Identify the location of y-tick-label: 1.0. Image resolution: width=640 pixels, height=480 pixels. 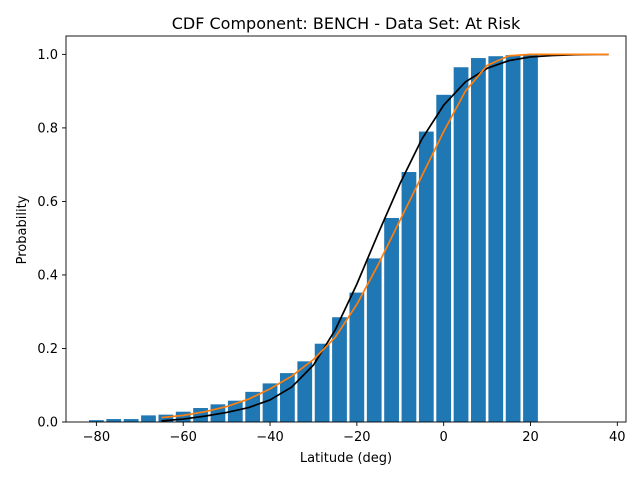
(47, 55).